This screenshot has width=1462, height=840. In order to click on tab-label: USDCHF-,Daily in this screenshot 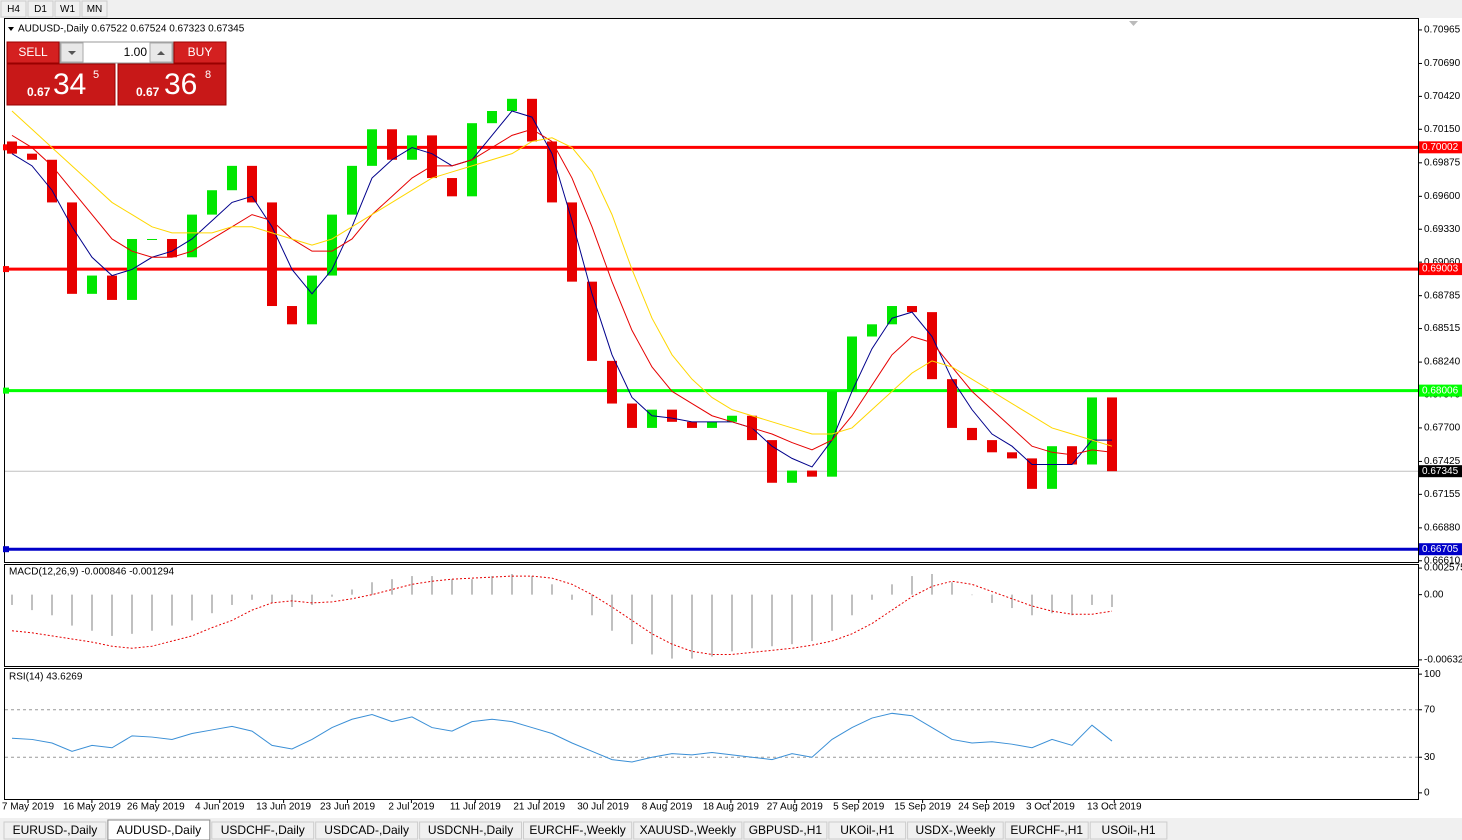, I will do `click(263, 830)`.